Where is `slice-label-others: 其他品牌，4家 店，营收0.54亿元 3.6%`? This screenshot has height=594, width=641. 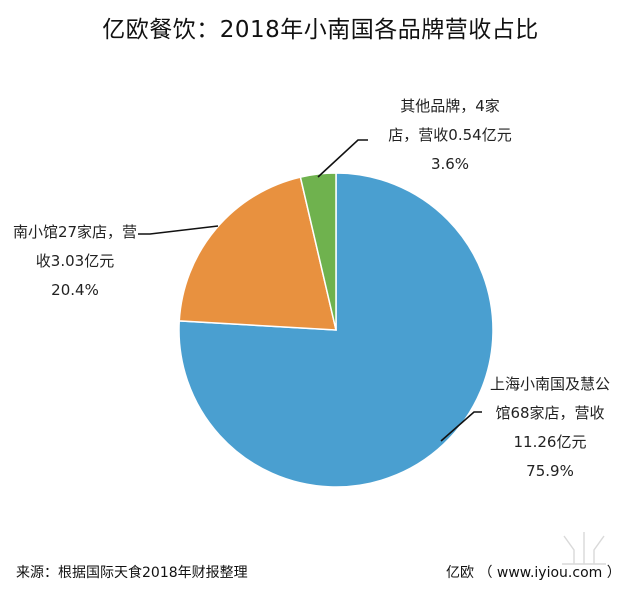
slice-label-others: 其他品牌，4家 店，营收0.54亿元 3.6% is located at coordinates (450, 135).